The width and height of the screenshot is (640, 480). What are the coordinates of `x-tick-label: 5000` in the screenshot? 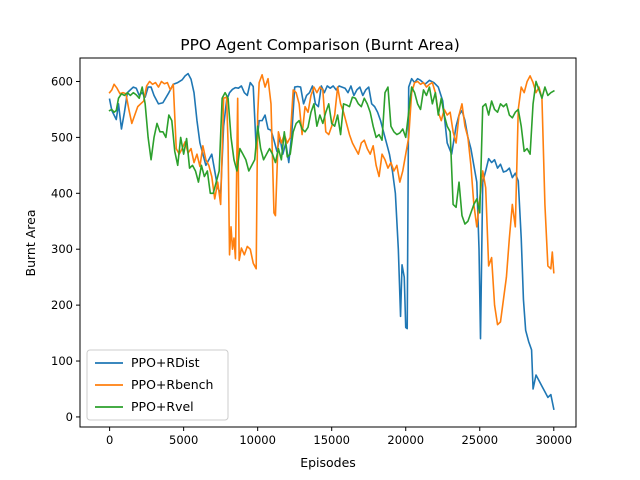 It's located at (183, 440).